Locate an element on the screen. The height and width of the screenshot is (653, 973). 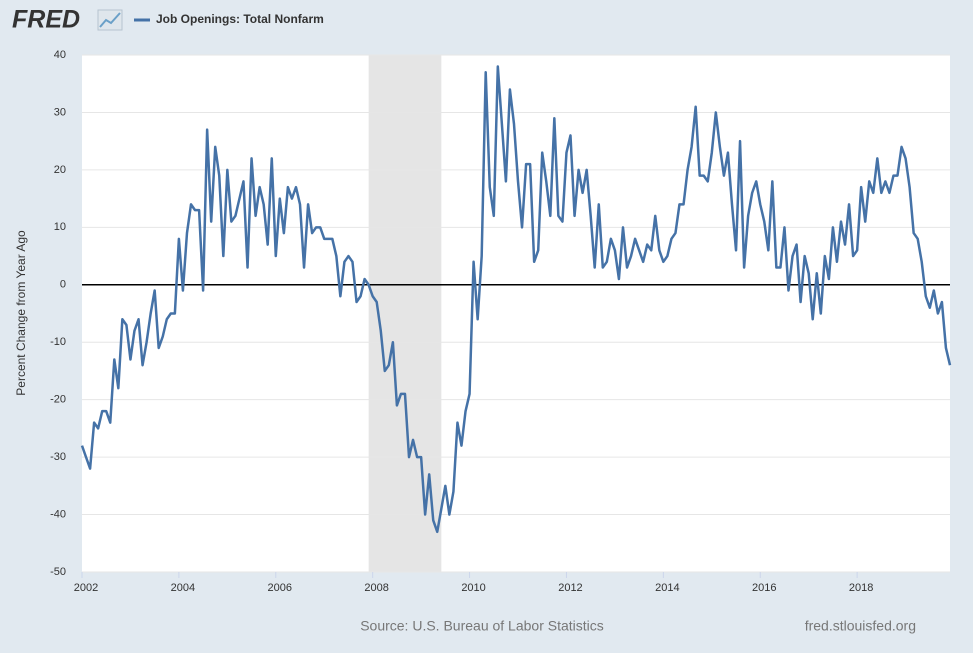
y-tick-label: -40 is located at coordinates (58, 514).